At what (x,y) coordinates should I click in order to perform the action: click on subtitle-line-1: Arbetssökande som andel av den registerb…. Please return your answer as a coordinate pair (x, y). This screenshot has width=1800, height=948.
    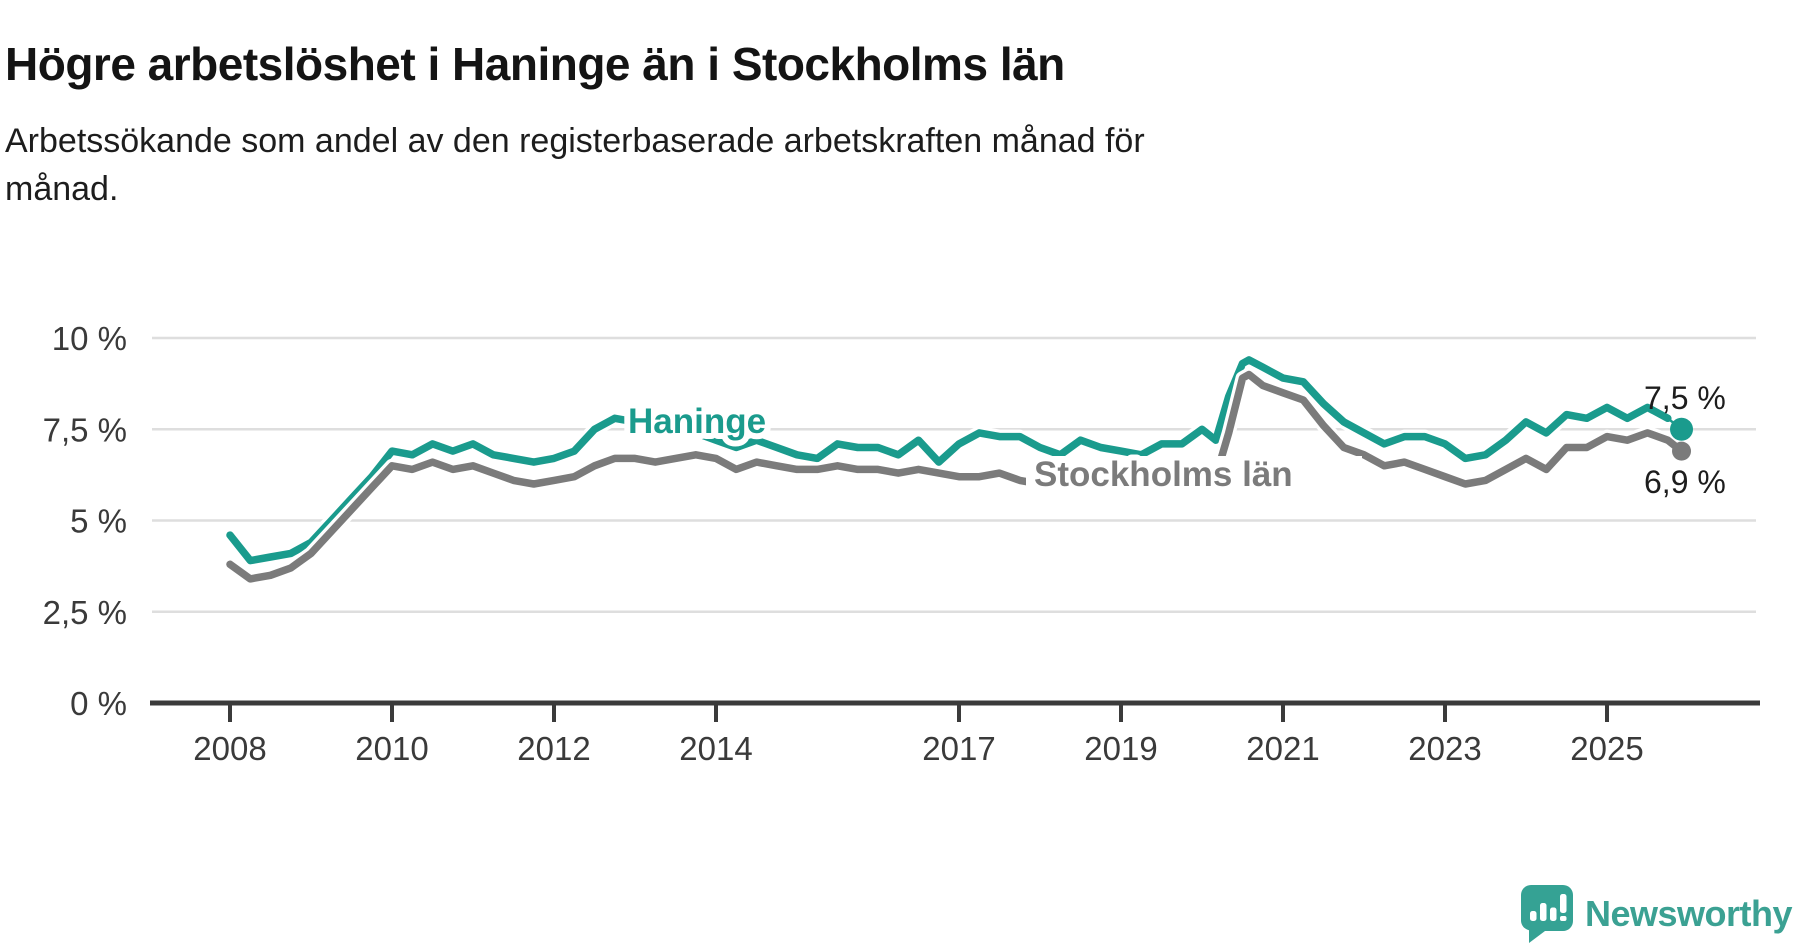
    Looking at the image, I should click on (575, 141).